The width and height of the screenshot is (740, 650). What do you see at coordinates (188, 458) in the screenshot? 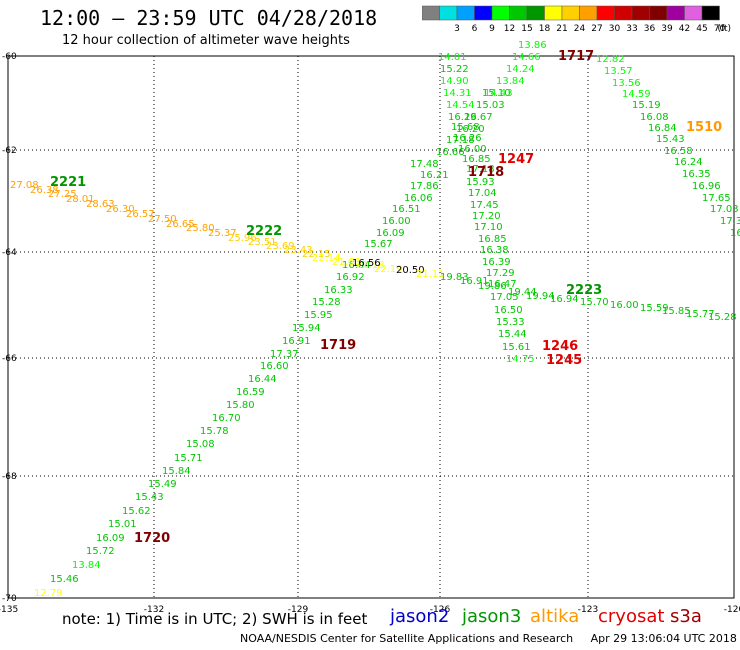
I see `wave-height-label: 15.71` at bounding box center [188, 458].